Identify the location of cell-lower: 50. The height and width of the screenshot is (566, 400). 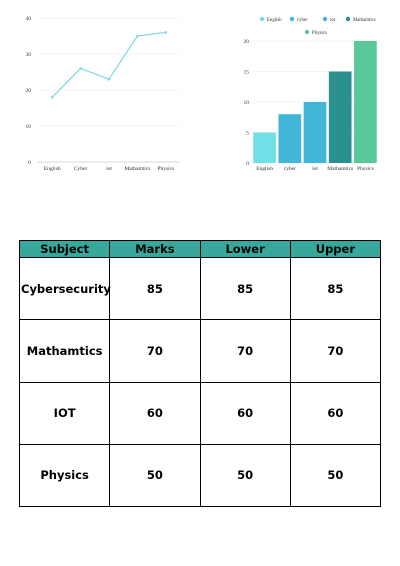
(245, 475).